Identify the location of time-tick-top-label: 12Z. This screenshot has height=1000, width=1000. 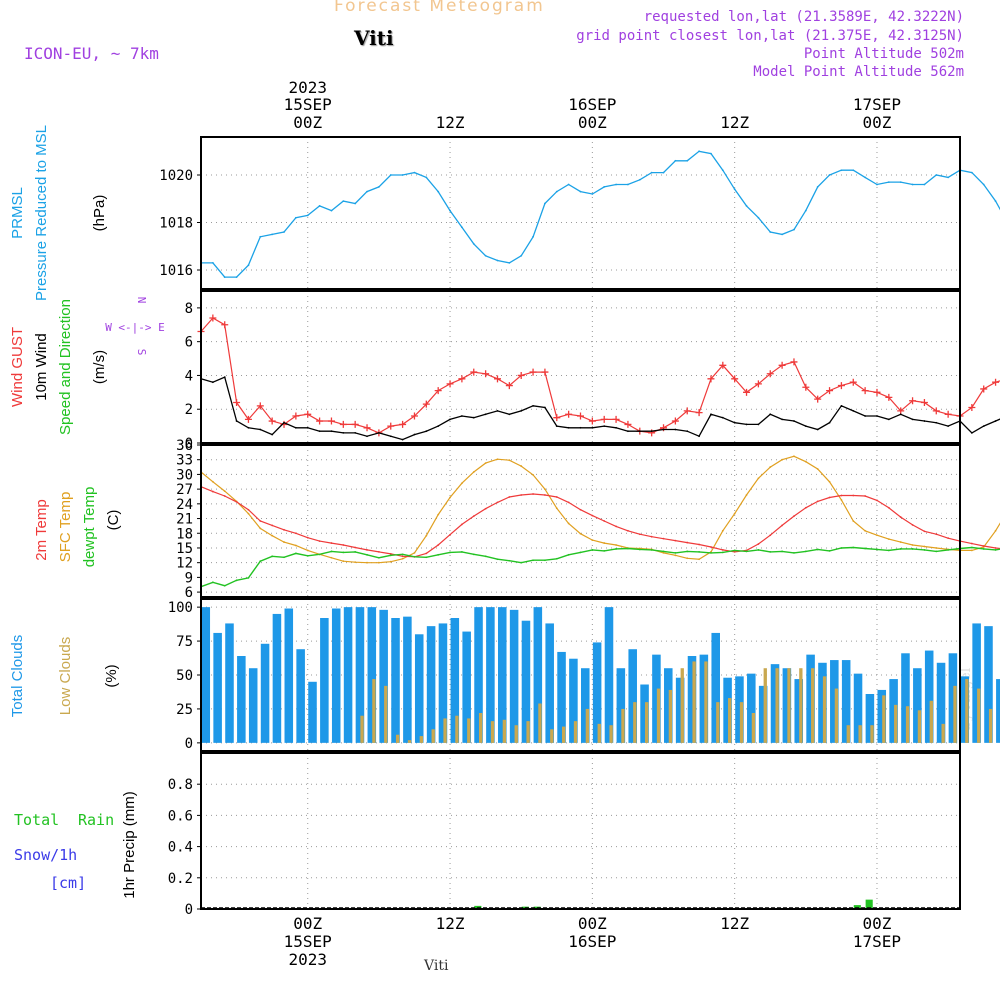
(450, 122).